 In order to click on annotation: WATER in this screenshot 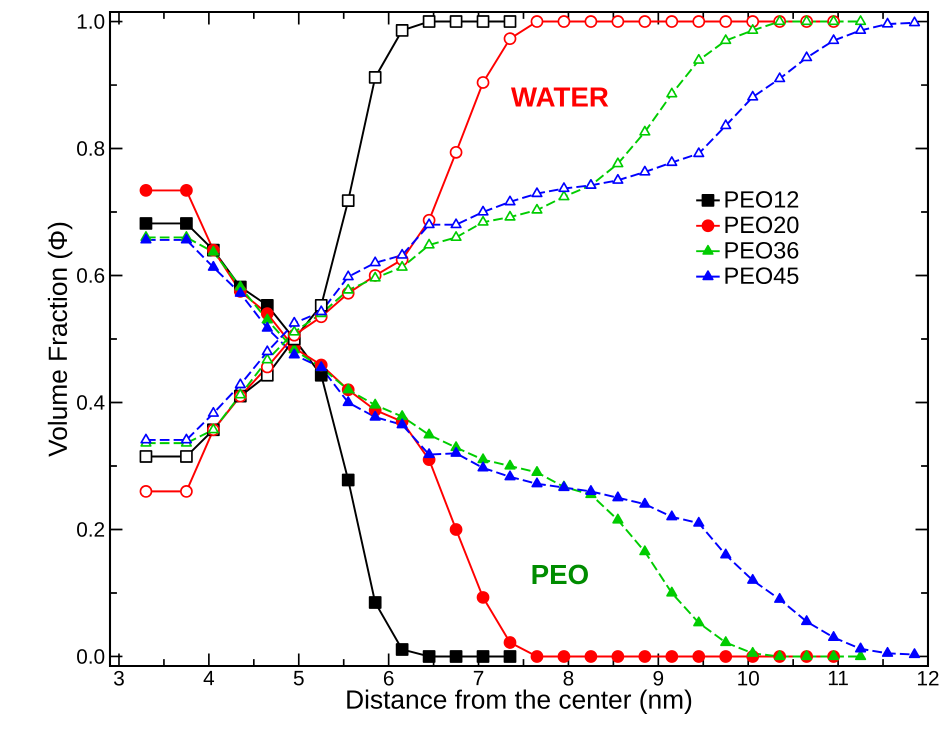, I will do `click(559, 97)`.